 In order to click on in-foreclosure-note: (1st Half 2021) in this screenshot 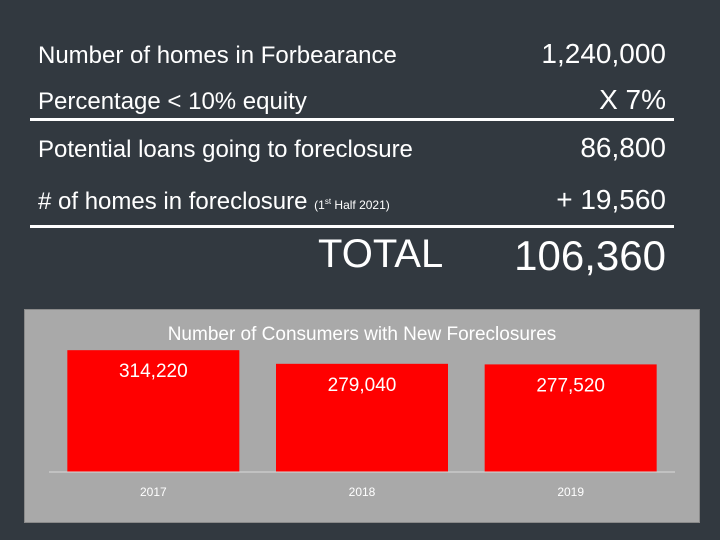, I will do `click(352, 204)`.